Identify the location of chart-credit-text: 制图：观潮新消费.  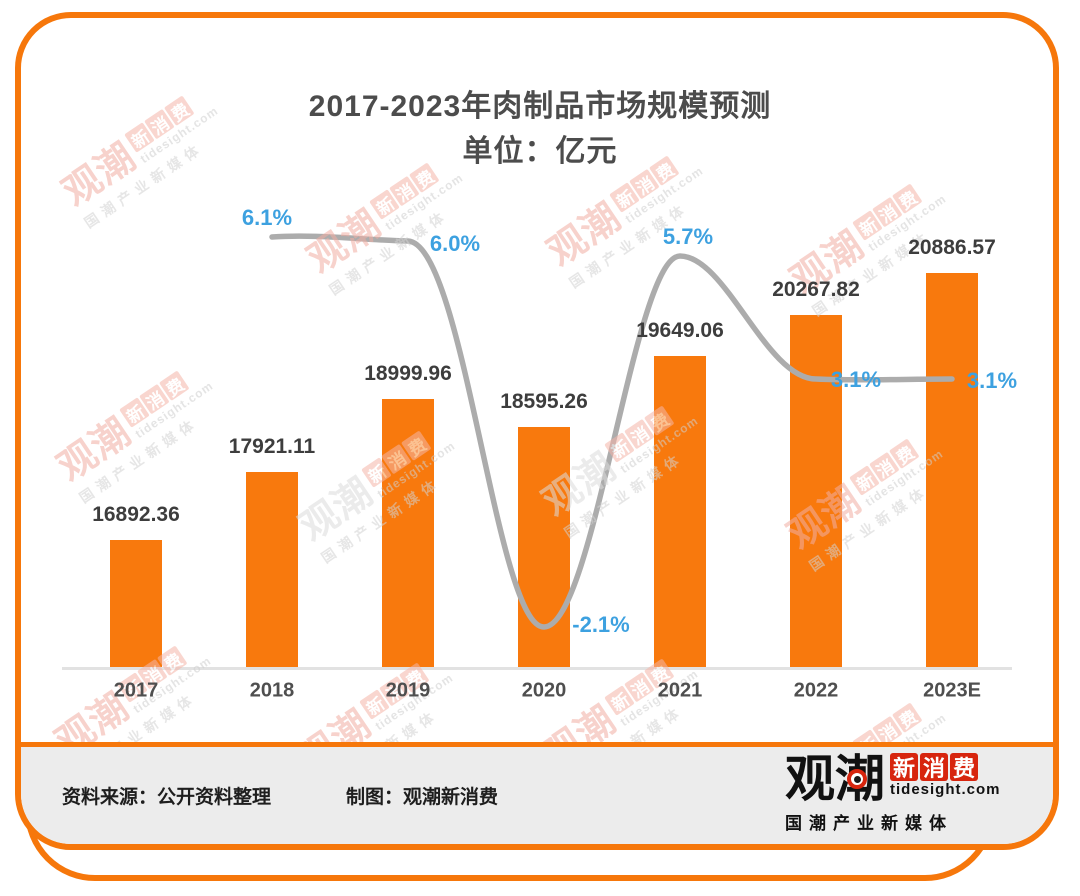
(422, 797).